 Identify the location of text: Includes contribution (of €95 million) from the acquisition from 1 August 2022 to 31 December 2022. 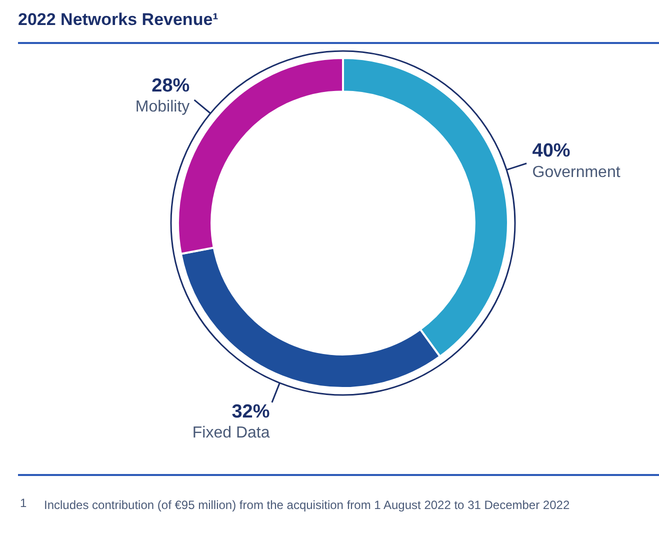
(307, 505).